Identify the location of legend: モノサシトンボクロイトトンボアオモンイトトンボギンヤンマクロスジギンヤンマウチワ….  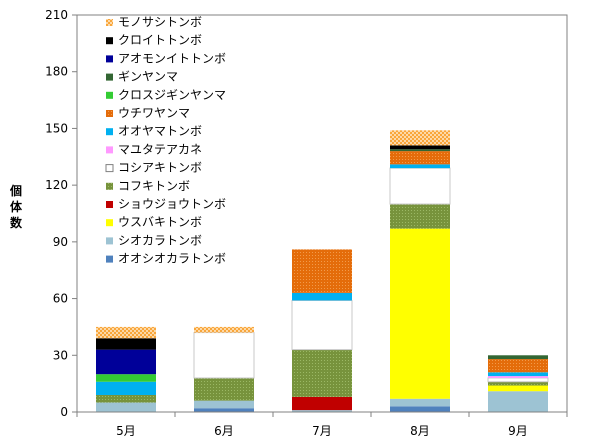
(165, 140).